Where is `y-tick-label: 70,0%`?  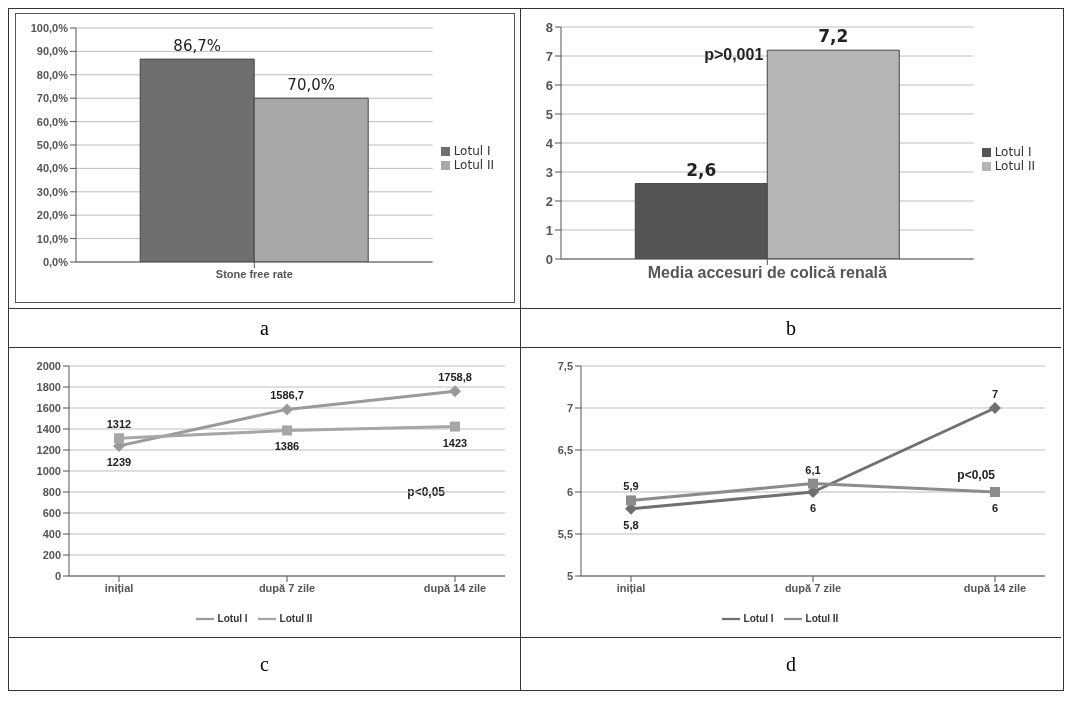
y-tick-label: 70,0% is located at coordinates (52, 98).